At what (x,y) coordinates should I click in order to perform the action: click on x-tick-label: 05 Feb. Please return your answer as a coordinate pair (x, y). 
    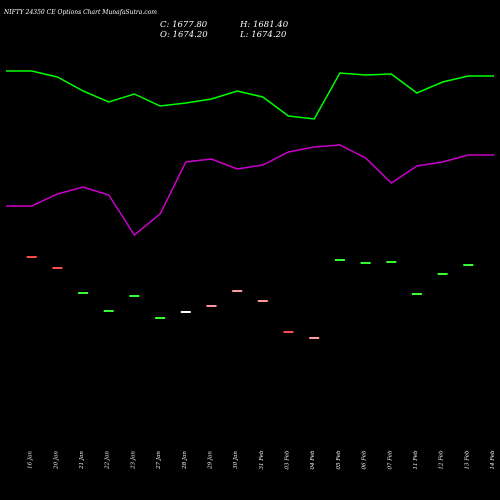
    Looking at the image, I should click on (339, 460).